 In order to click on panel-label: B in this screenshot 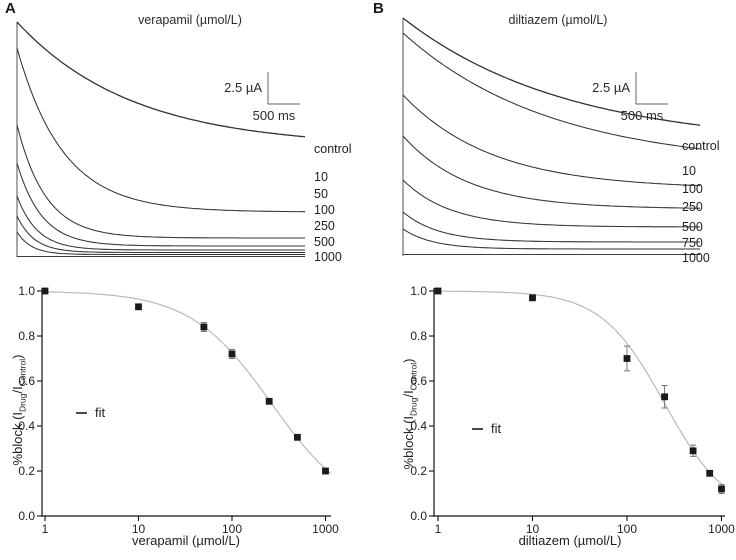, I will do `click(378, 8)`.